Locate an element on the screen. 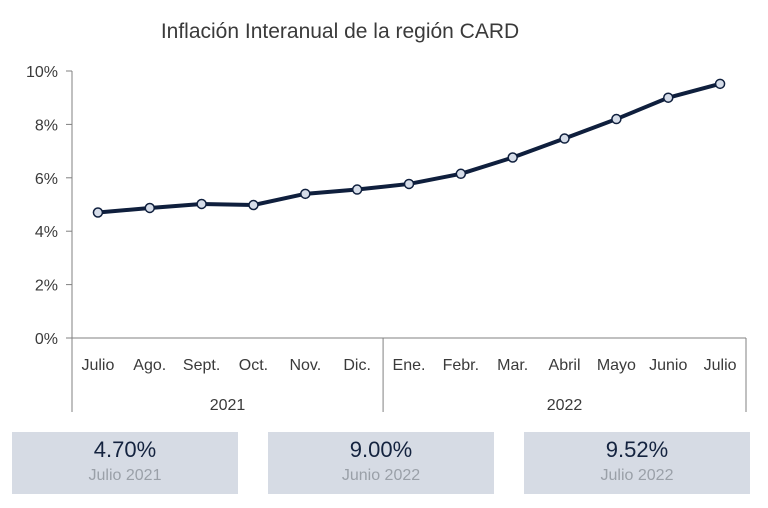  summary-card-julio-2021: 4.70% Julio 2021 is located at coordinates (125, 463).